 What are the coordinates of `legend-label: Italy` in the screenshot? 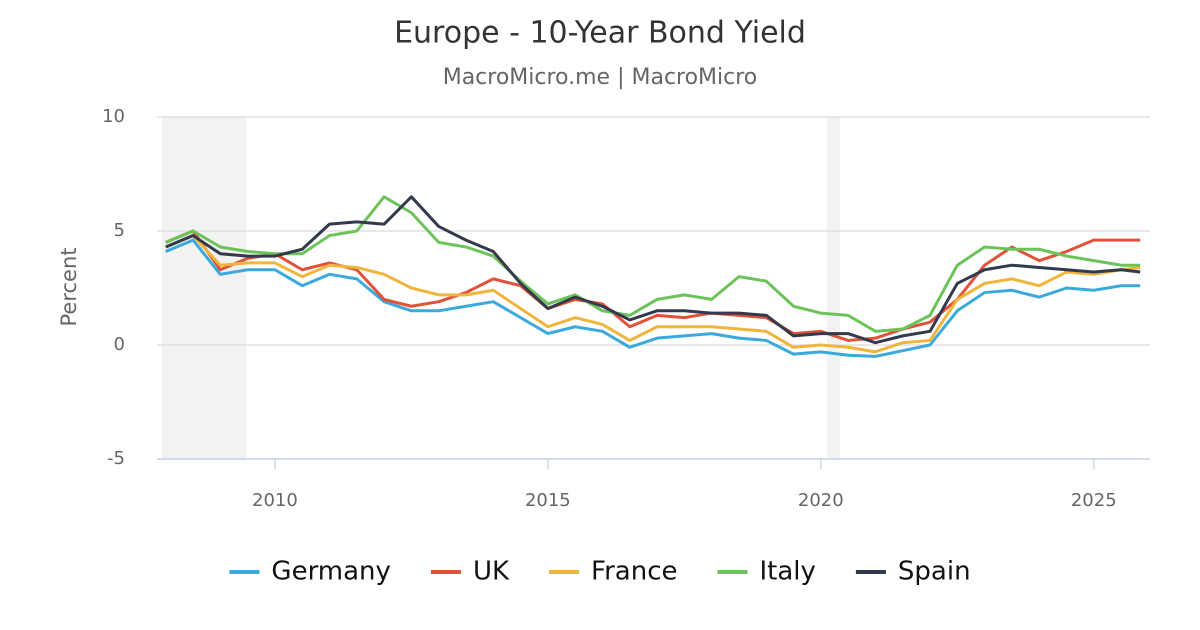 It's located at (788, 572).